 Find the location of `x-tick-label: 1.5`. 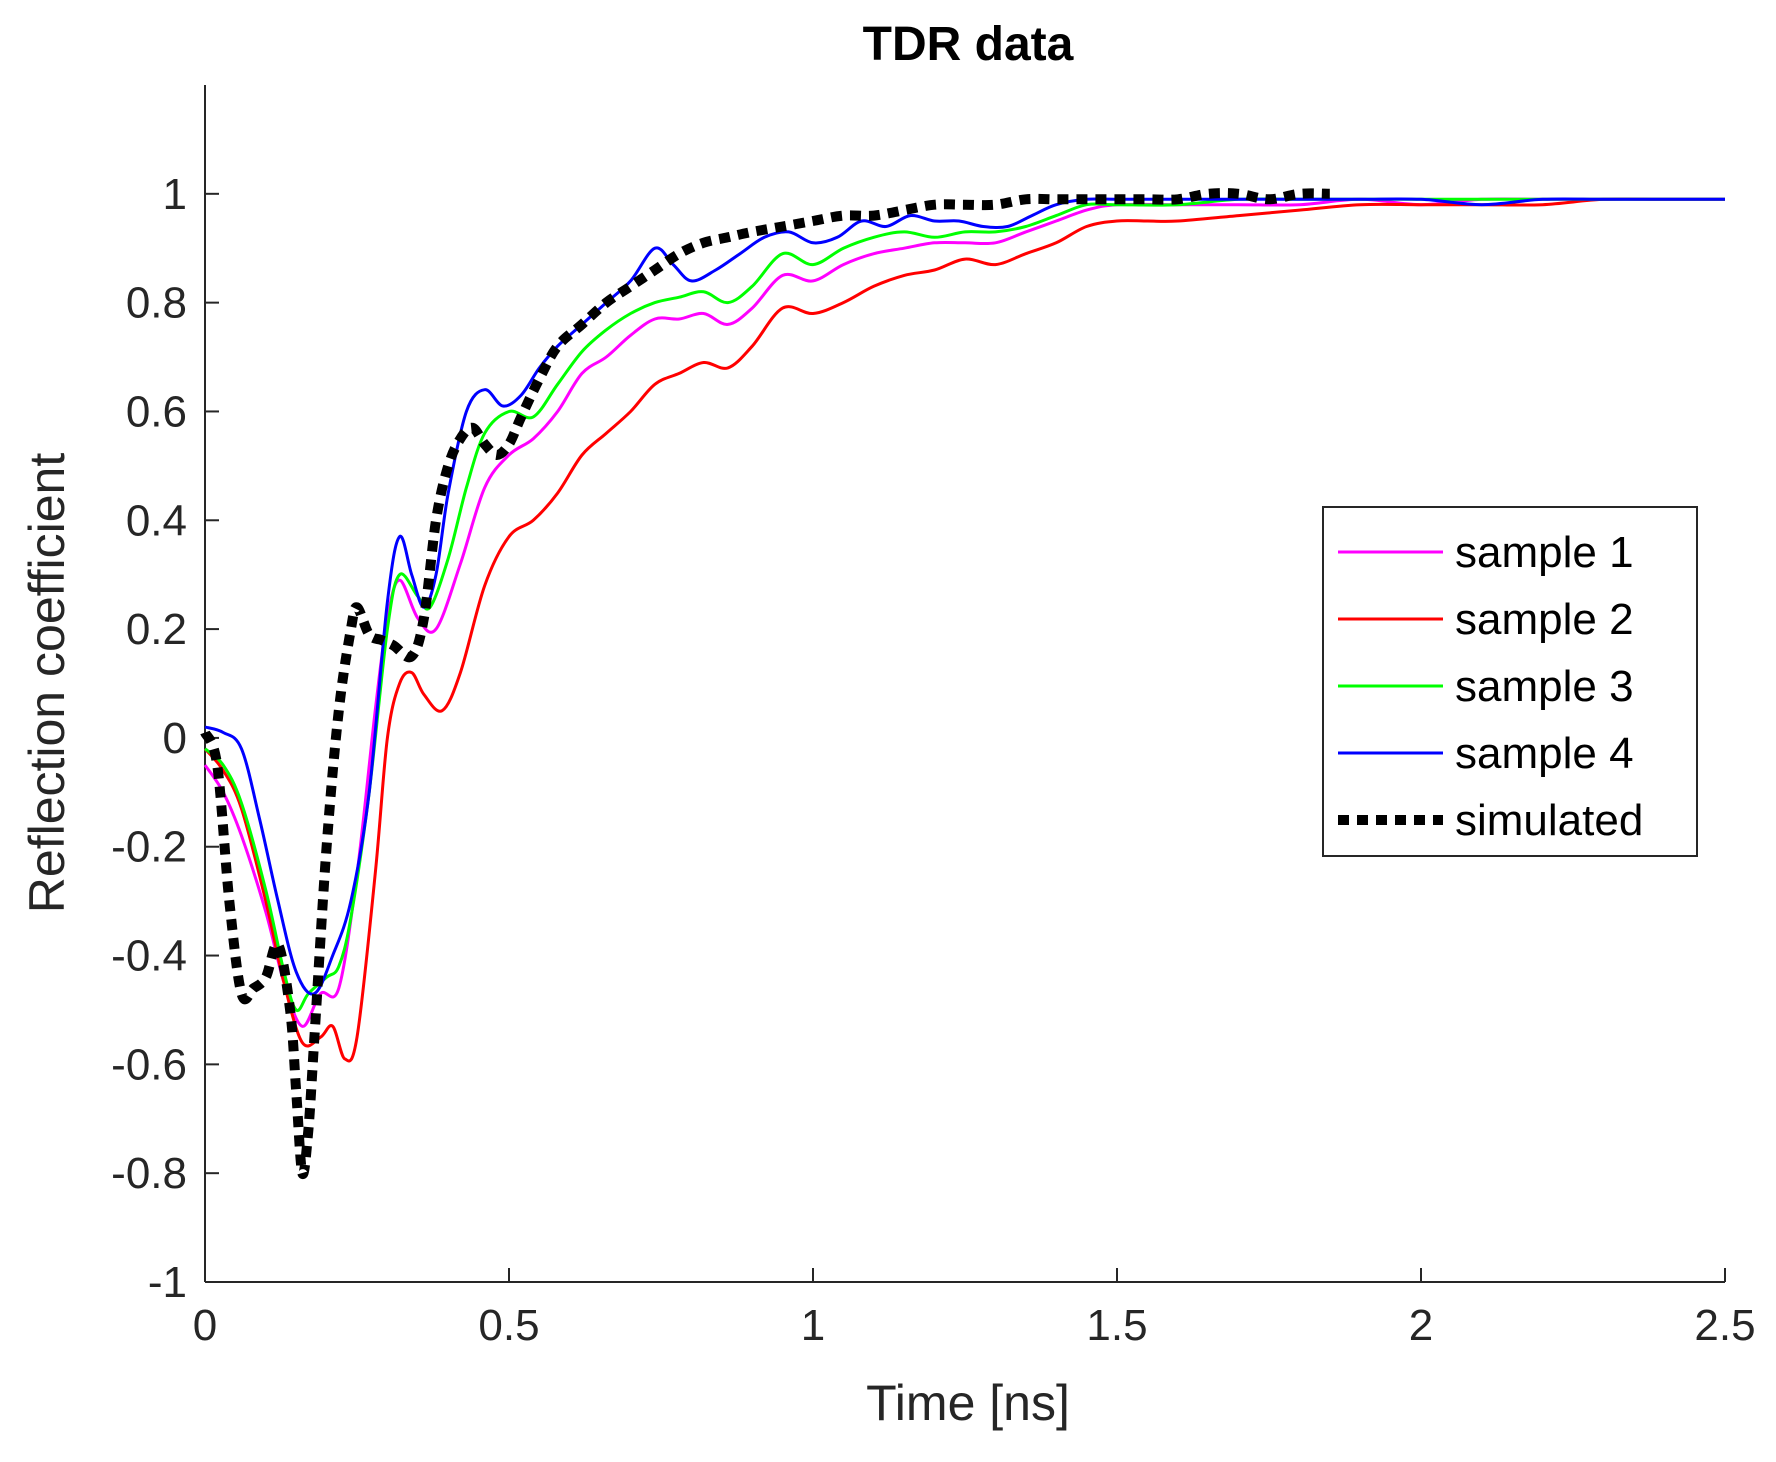

x-tick-label: 1.5 is located at coordinates (1116, 1325).